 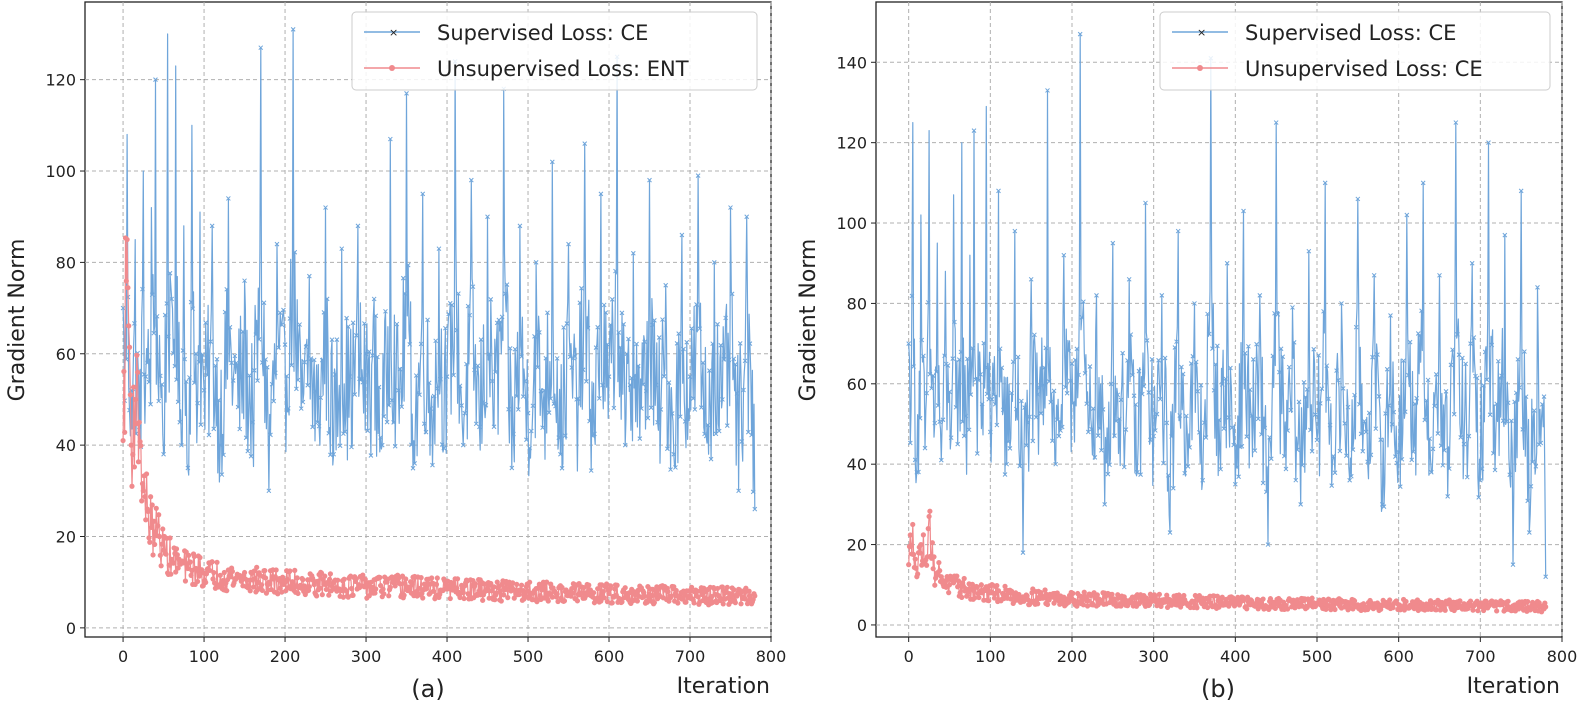 What do you see at coordinates (1072, 656) in the screenshot?
I see `x-tick-label: 200` at bounding box center [1072, 656].